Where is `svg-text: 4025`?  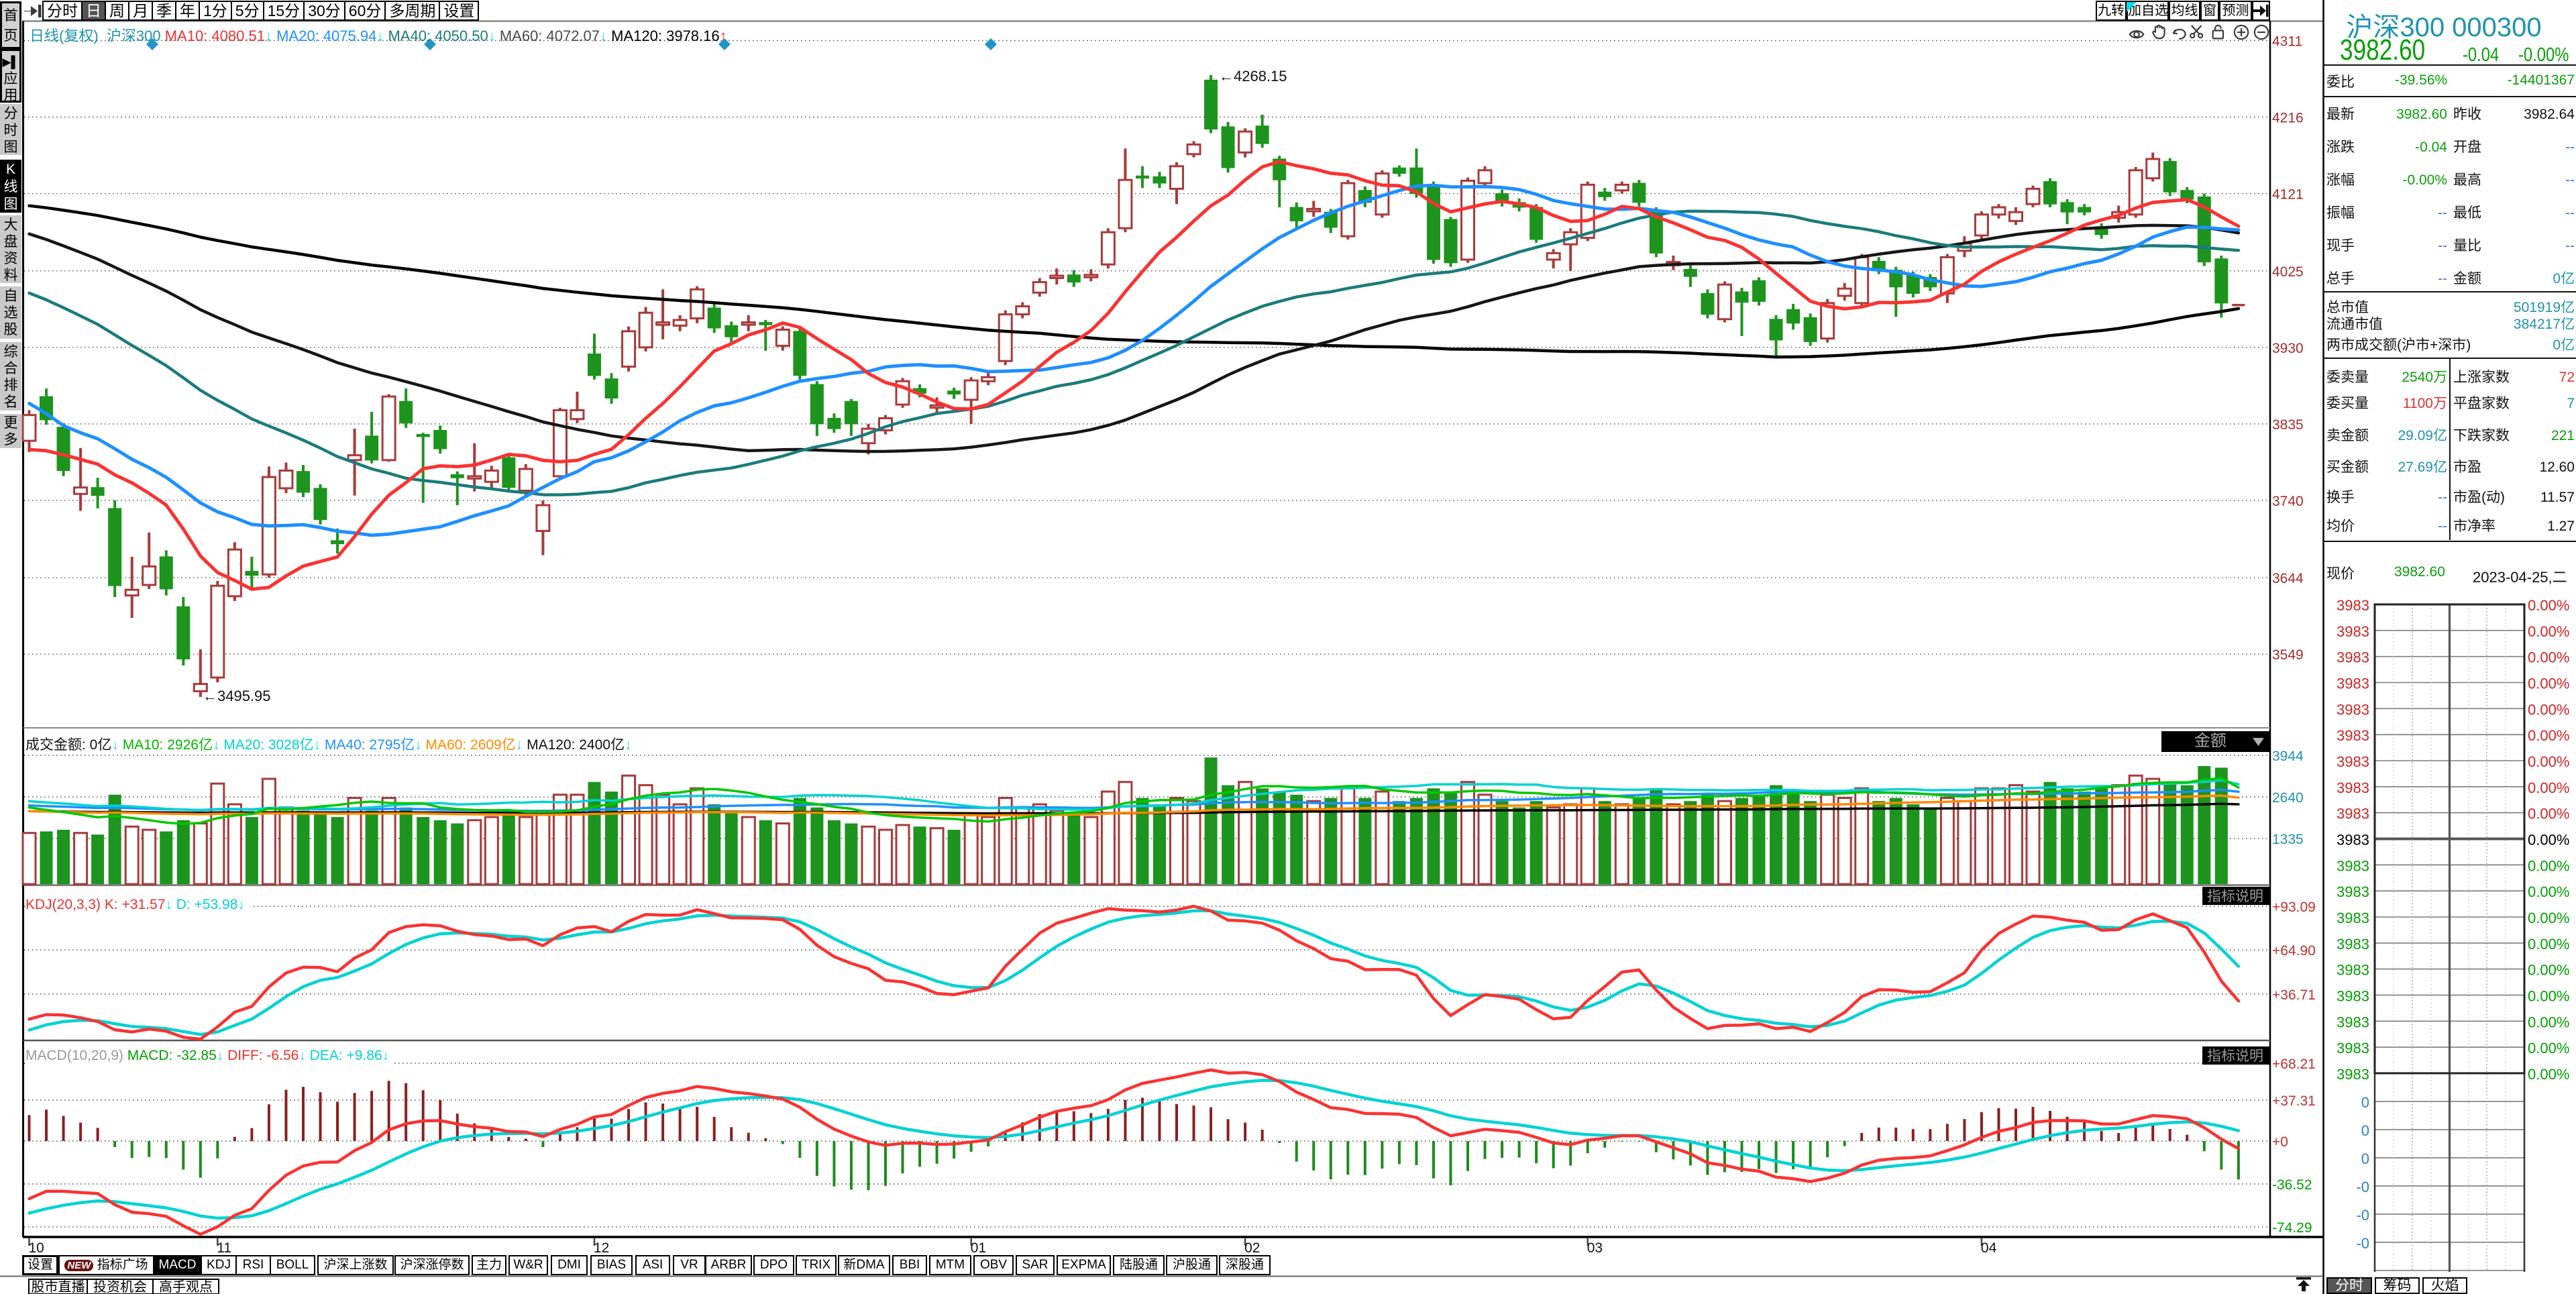
svg-text: 4025 is located at coordinates (2288, 272).